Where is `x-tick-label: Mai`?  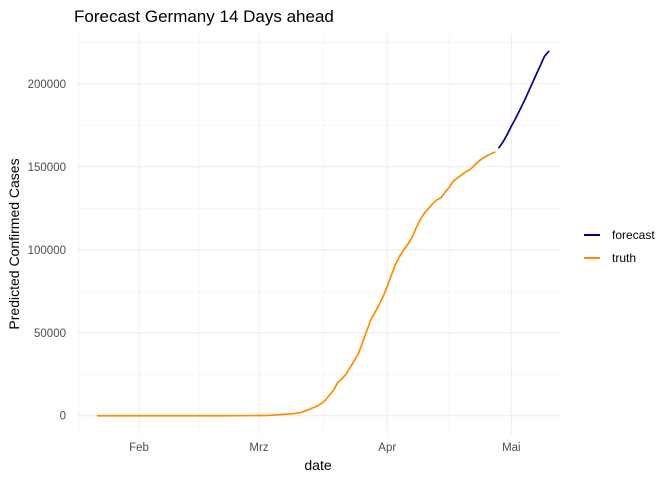 x-tick-label: Mai is located at coordinates (511, 448).